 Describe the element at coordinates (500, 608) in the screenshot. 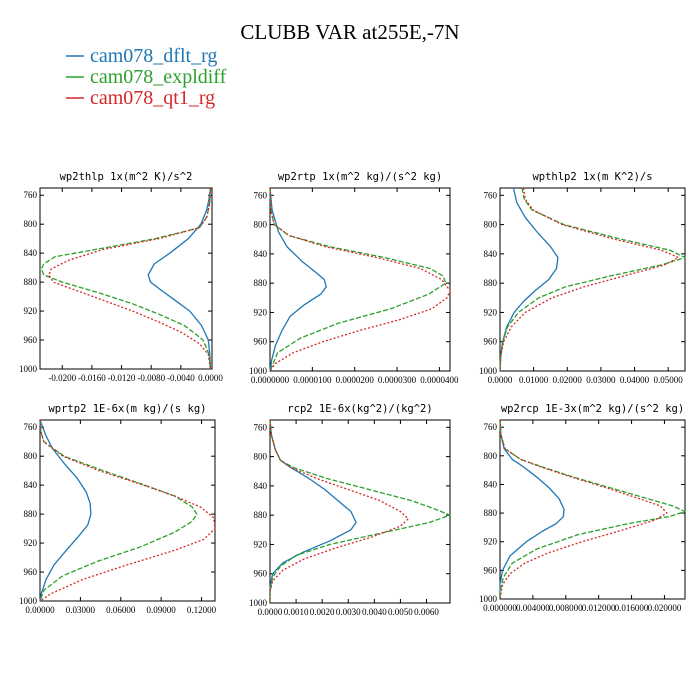

I see `x-tick-label: 0.000000` at that location.